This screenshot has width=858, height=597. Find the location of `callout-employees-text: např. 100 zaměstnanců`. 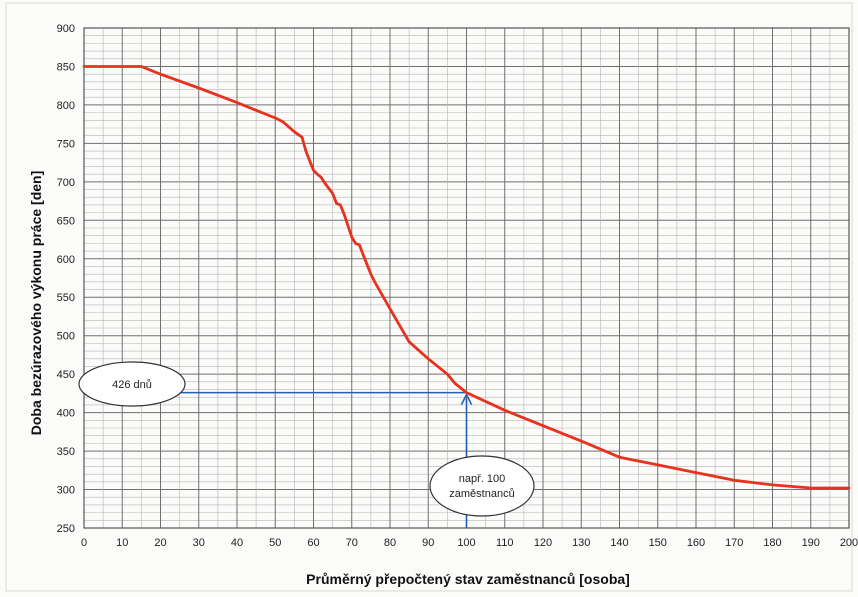

callout-employees-text: např. 100 zaměstnanců is located at coordinates (481, 486).